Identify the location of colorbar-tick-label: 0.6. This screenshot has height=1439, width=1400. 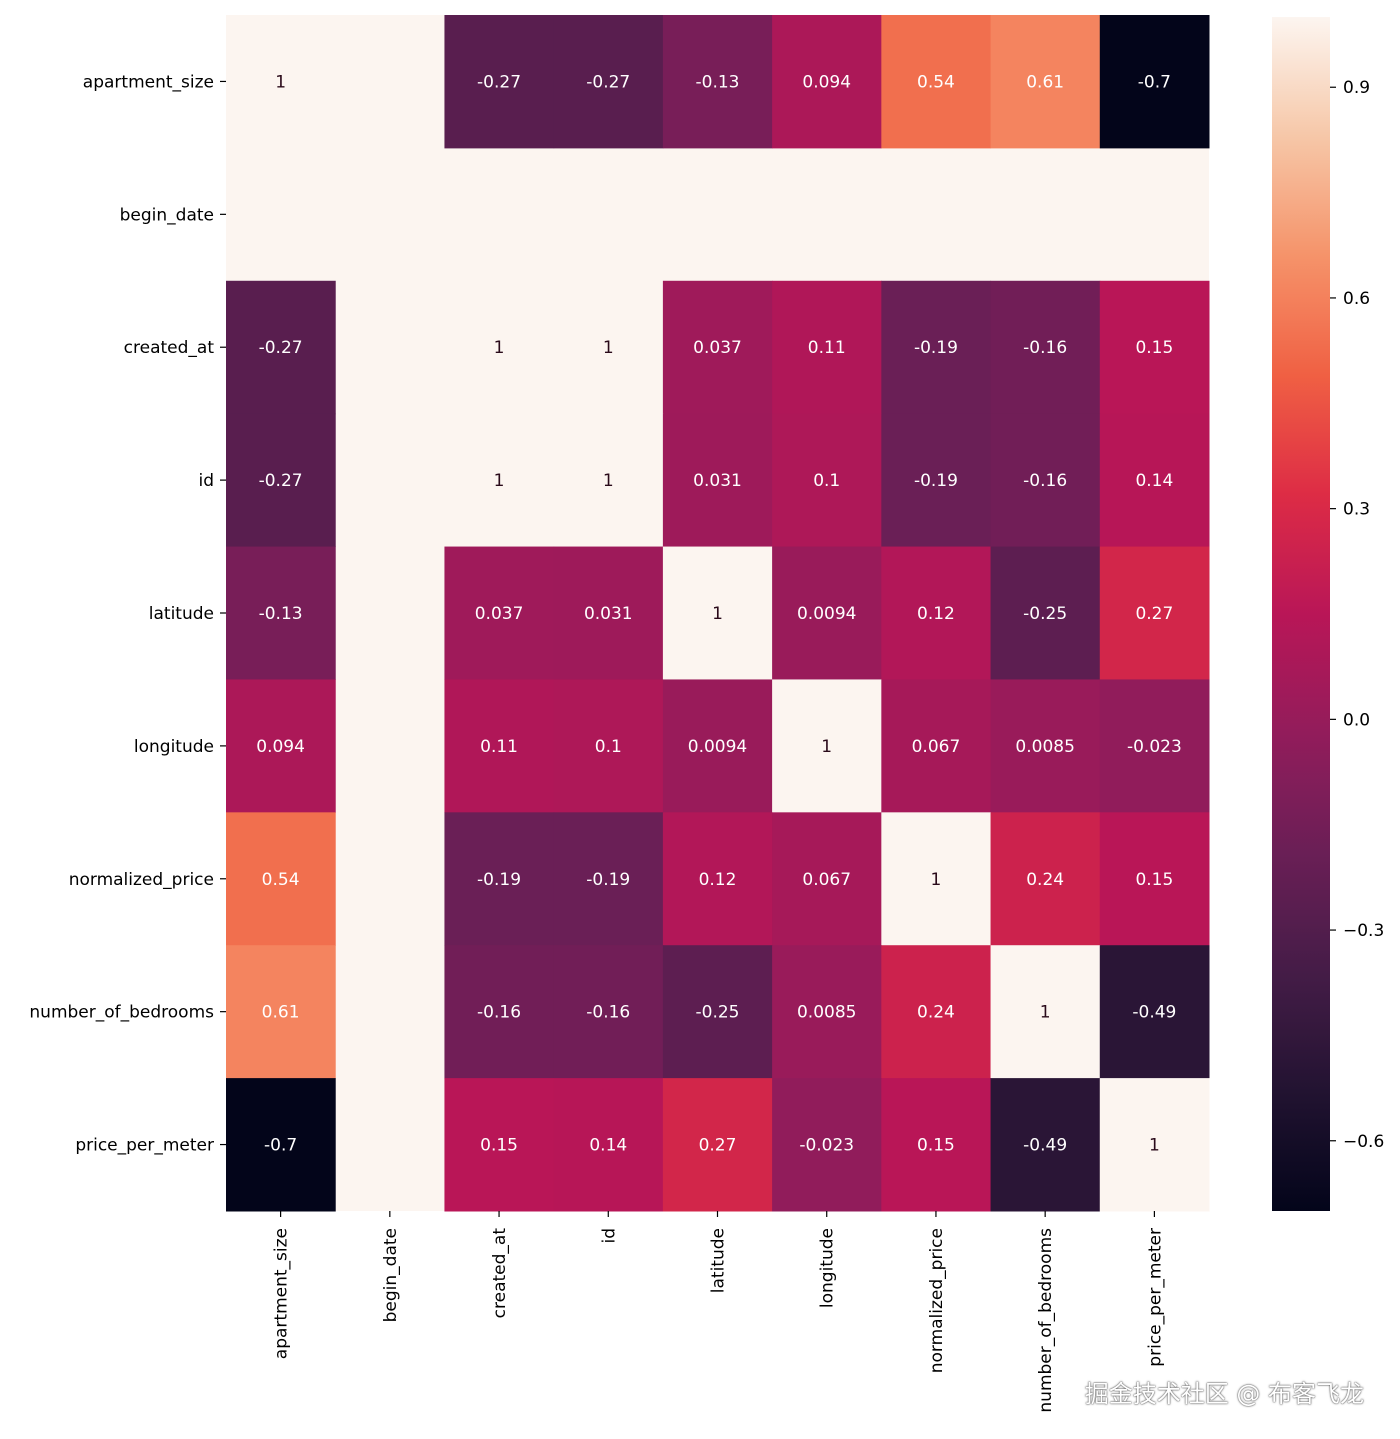
(1356, 299).